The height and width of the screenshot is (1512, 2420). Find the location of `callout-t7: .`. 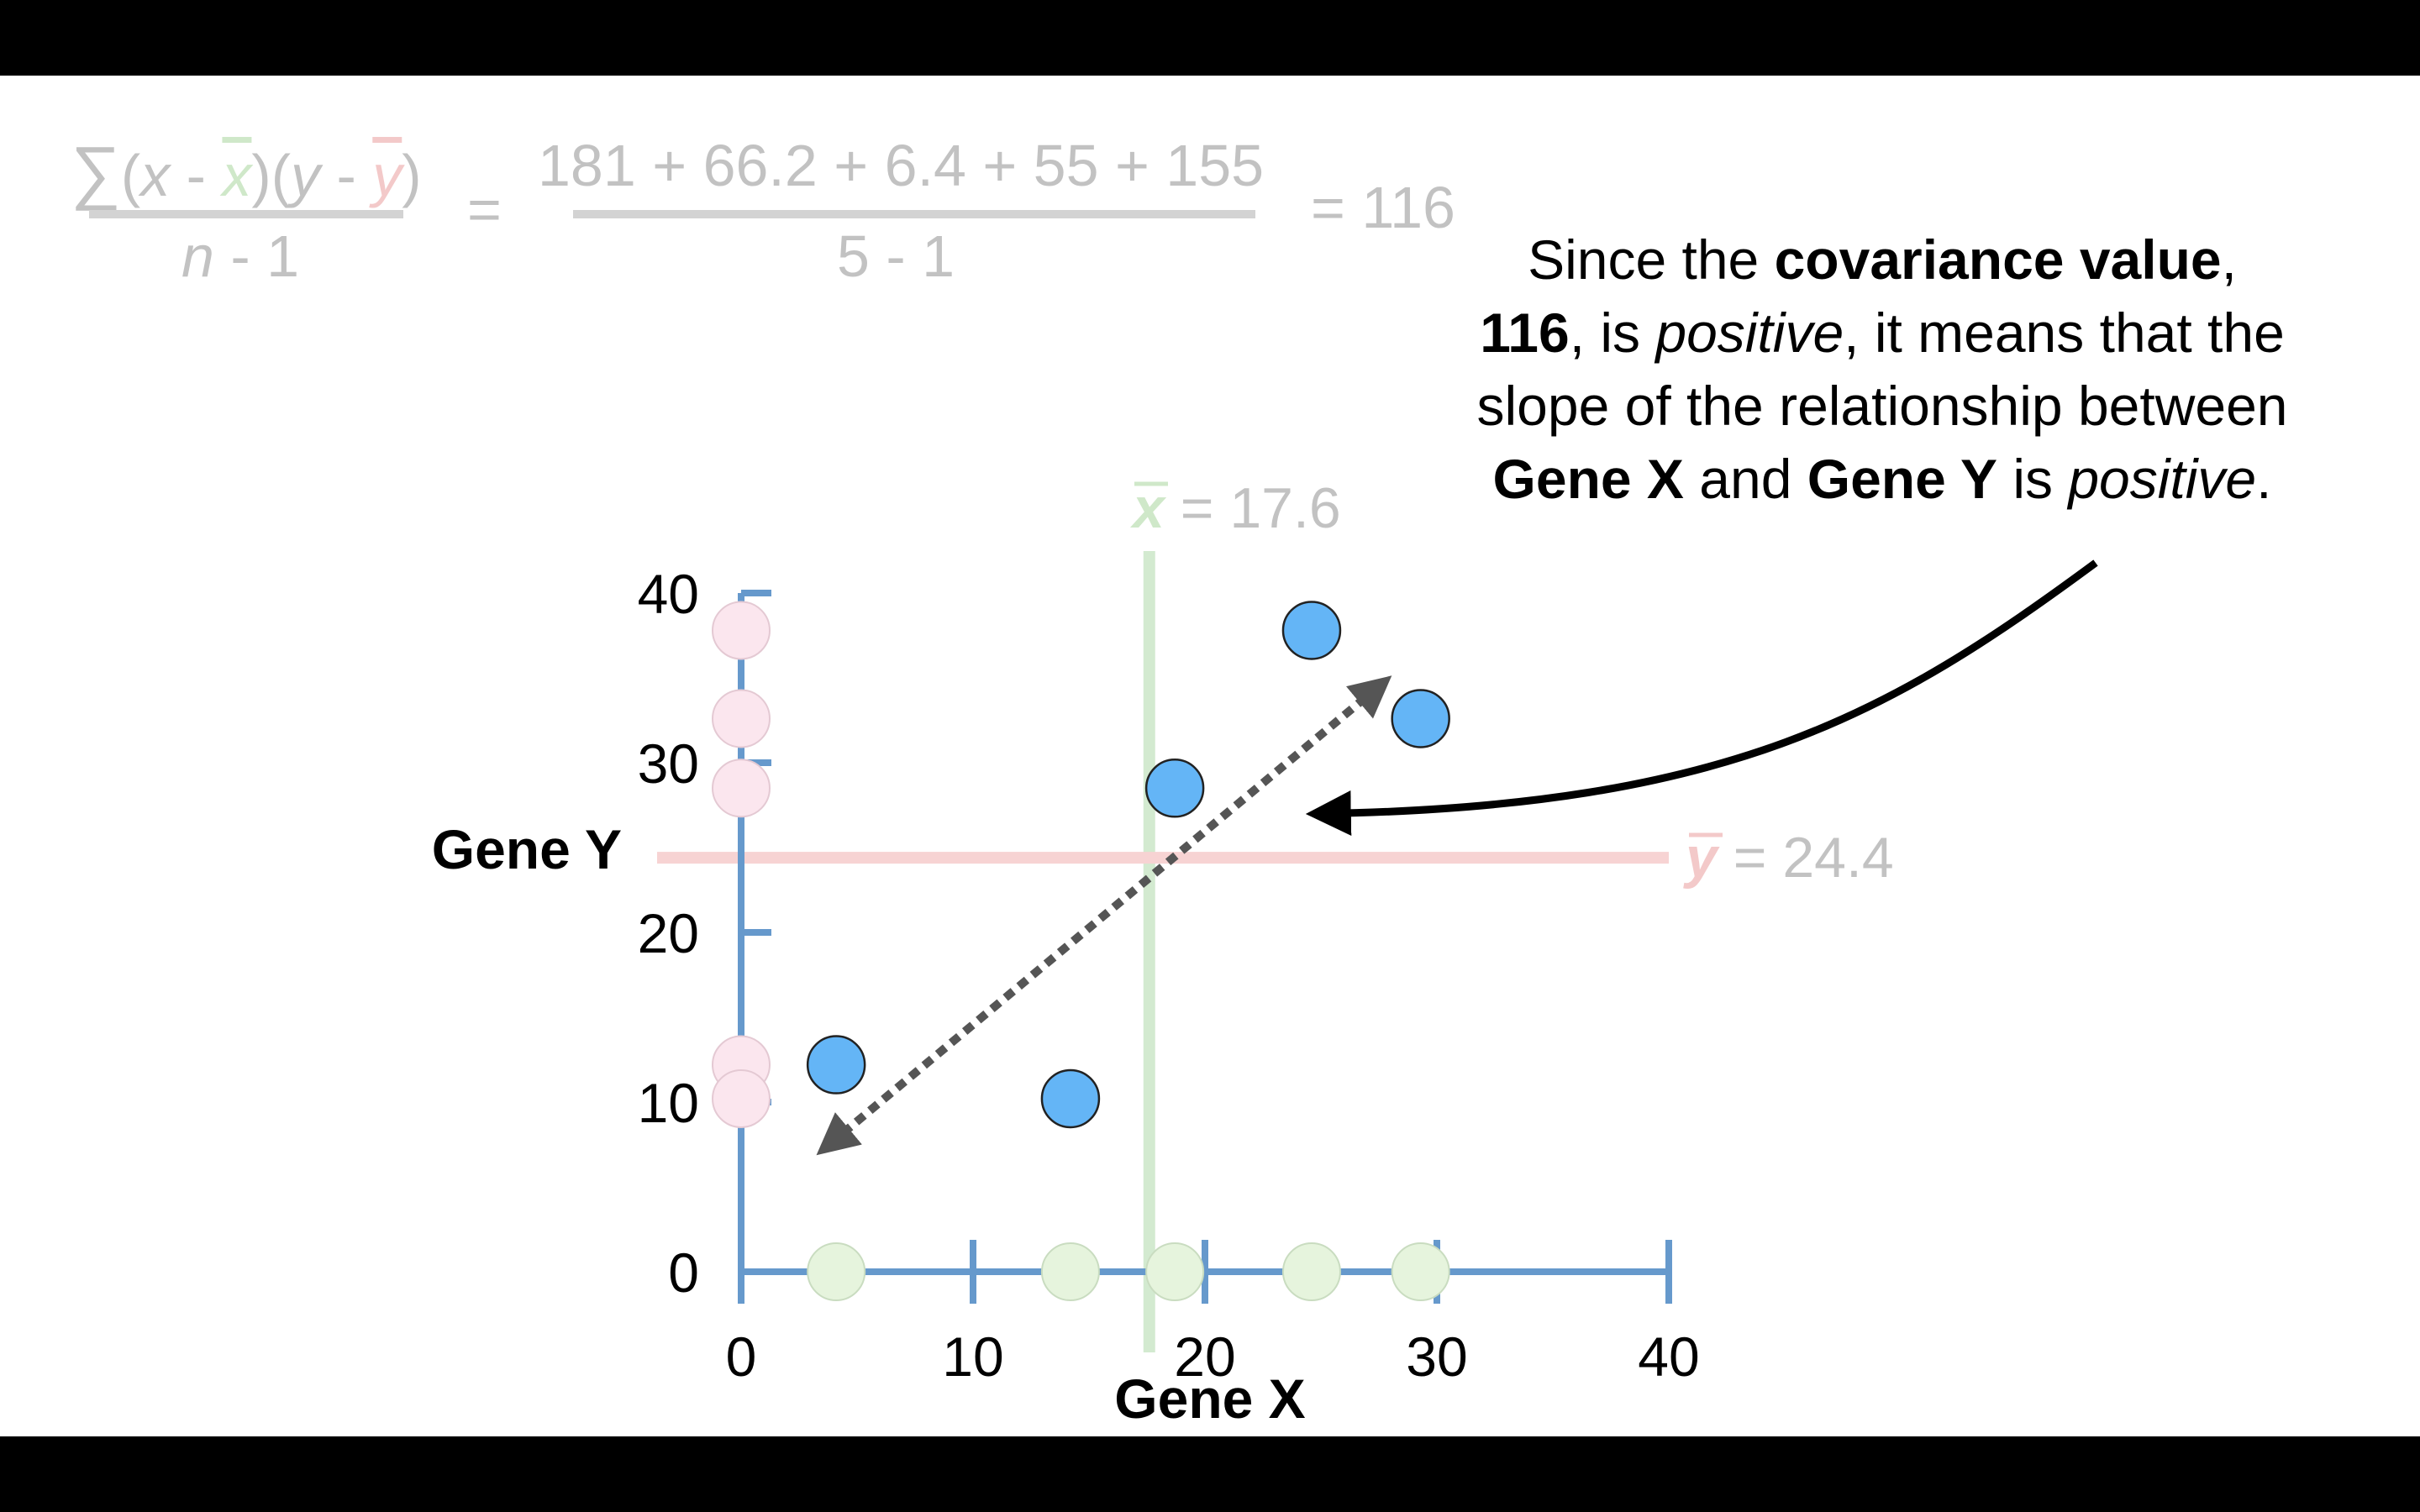

callout-t7: . is located at coordinates (2264, 479).